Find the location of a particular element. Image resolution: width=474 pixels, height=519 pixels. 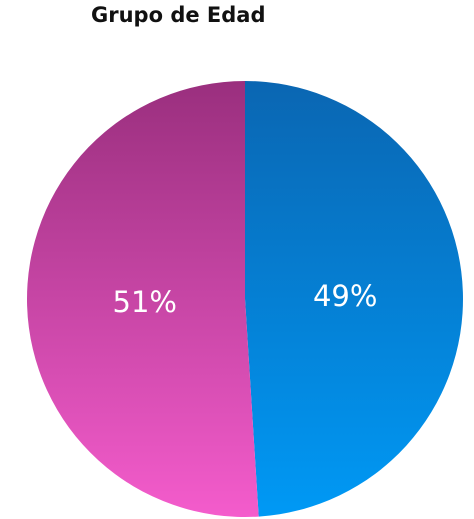

chart-title: Grupo de Edad is located at coordinates (178, 15).